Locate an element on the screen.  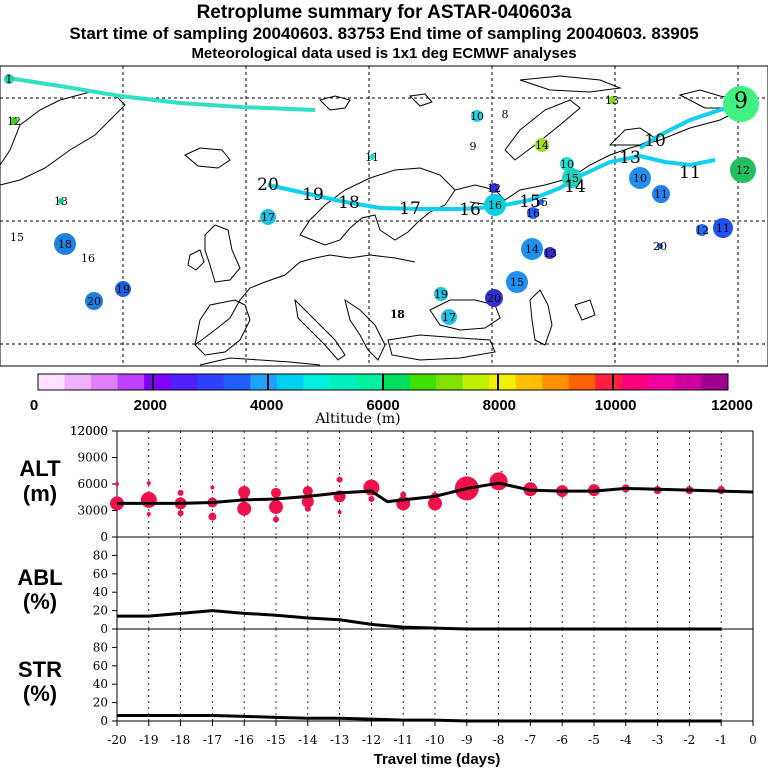
cluster-label: 12 is located at coordinates (494, 188).